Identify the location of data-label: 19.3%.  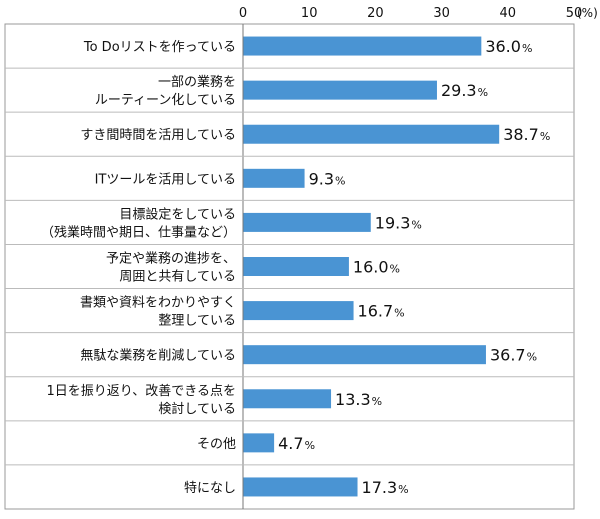
(398, 222).